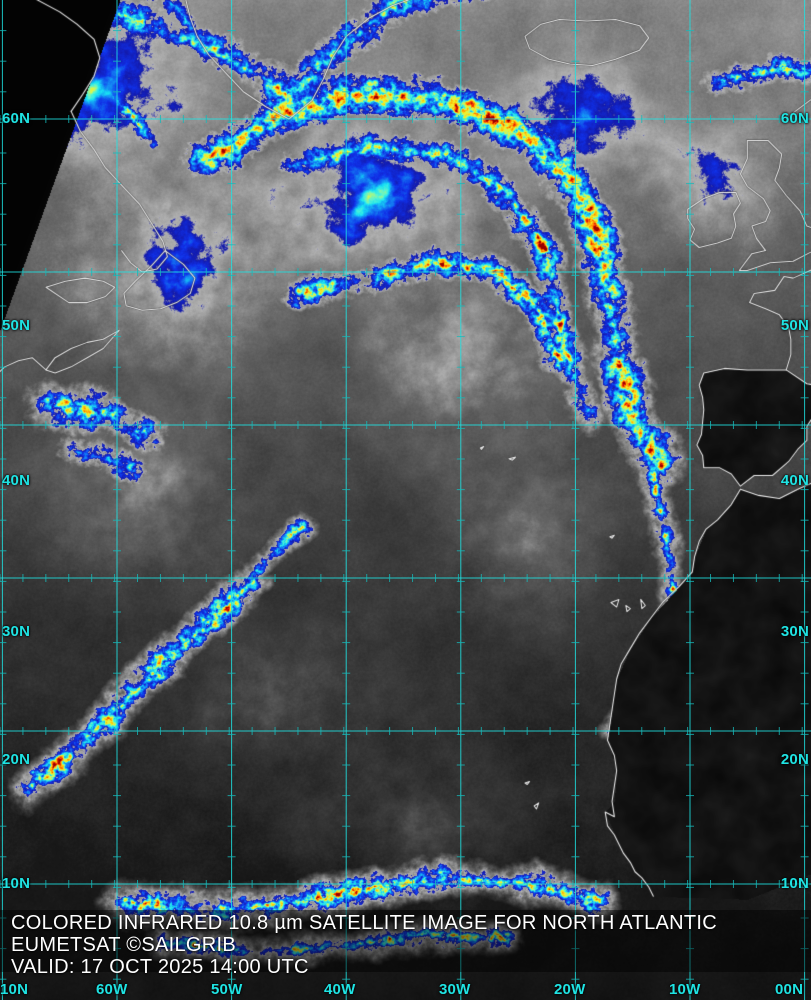 This screenshot has width=811, height=1000. Describe the element at coordinates (16, 118) in the screenshot. I see `lat-label-left-60n: 60N` at that location.